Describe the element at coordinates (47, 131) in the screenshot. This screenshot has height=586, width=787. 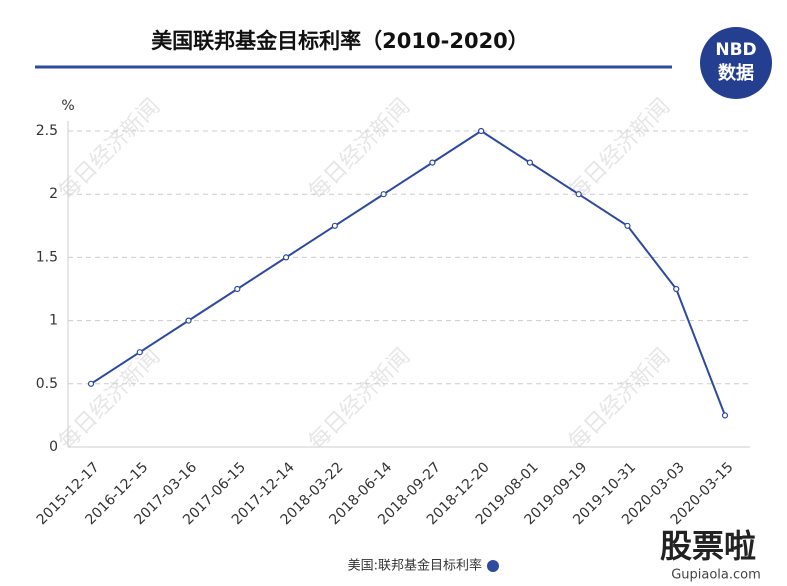
I see `y-tick-label: 2.5` at that location.